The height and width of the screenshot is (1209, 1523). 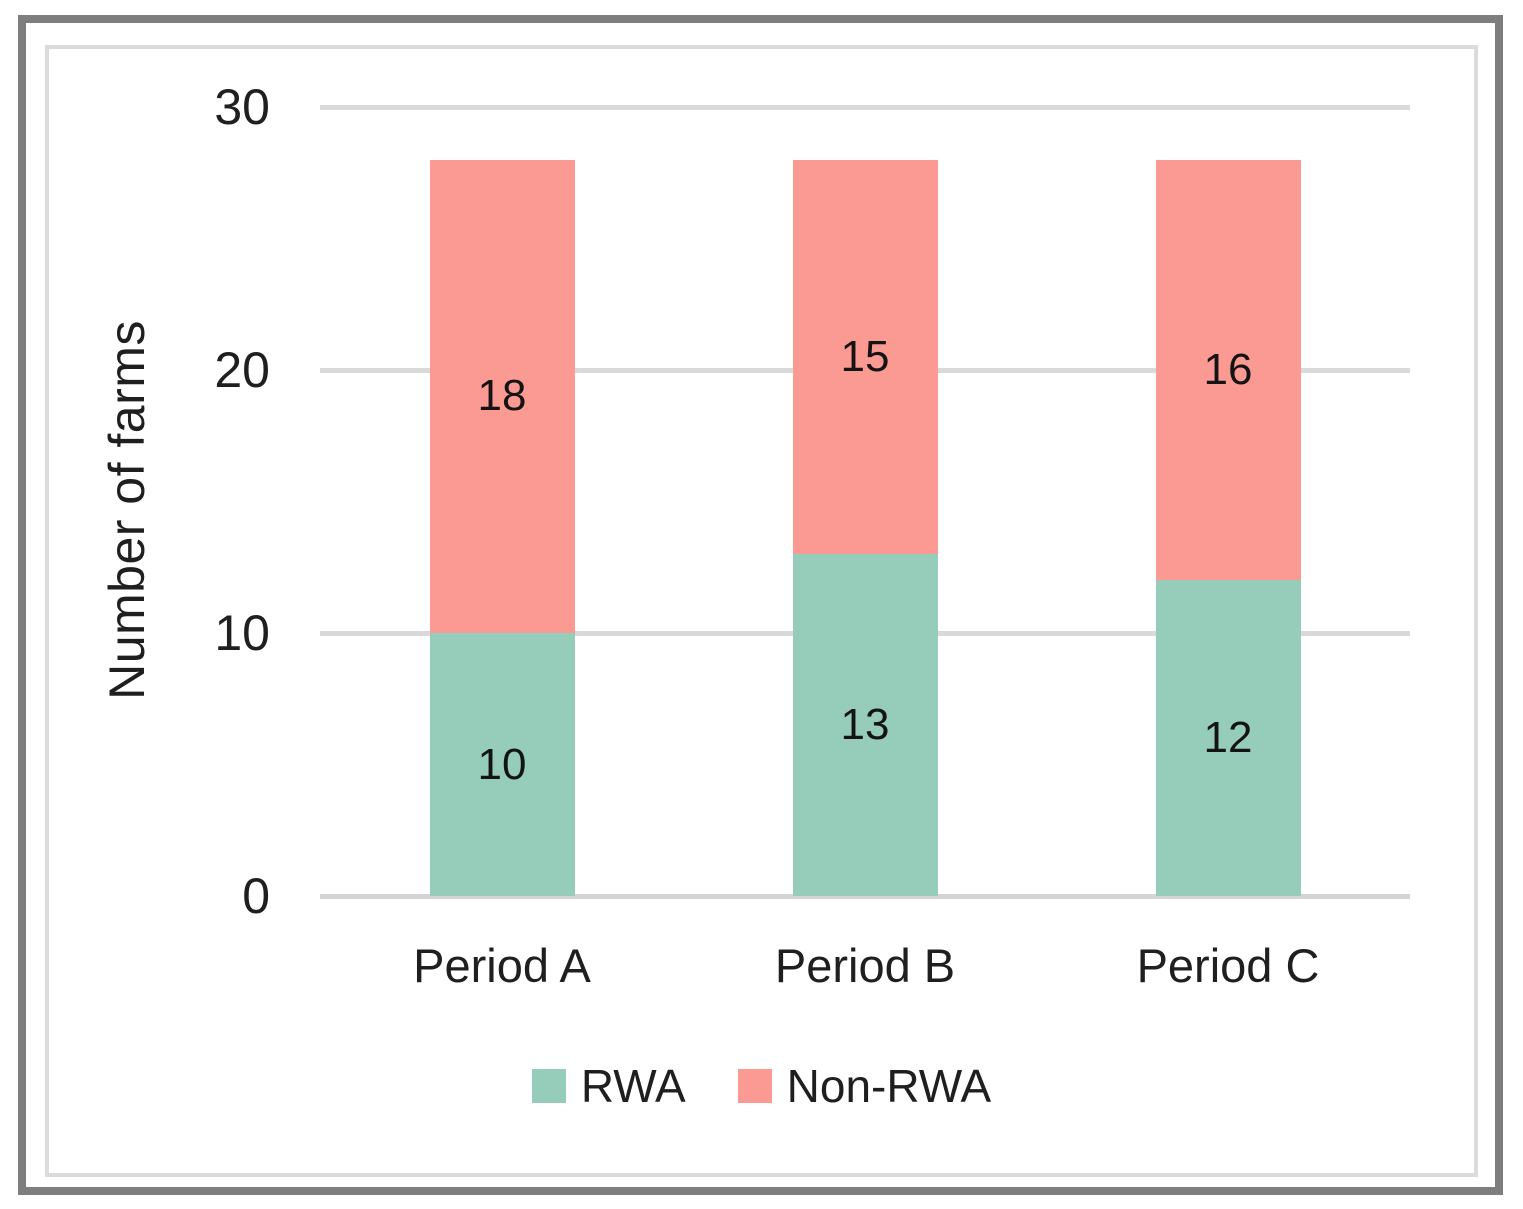 What do you see at coordinates (242, 107) in the screenshot?
I see `y-tick-label-30: 30` at bounding box center [242, 107].